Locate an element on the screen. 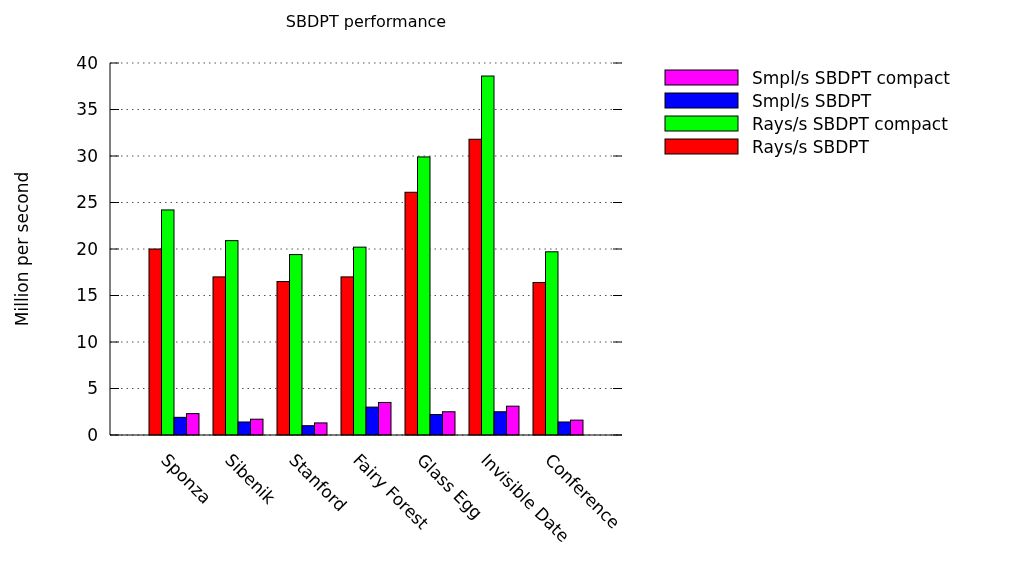 This screenshot has width=1029, height=569. y-tick-label: 0 is located at coordinates (92, 434).